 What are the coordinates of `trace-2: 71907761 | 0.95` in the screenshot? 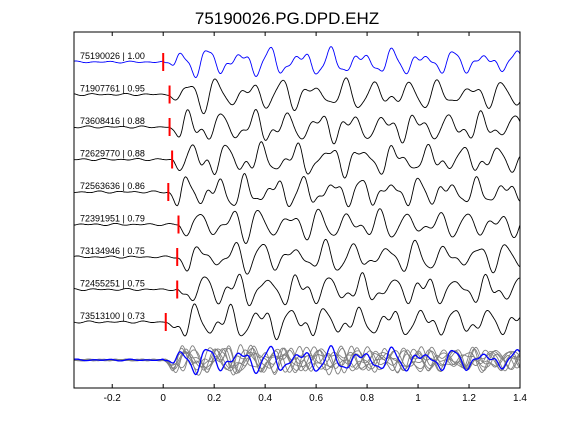 It's located at (297, 96).